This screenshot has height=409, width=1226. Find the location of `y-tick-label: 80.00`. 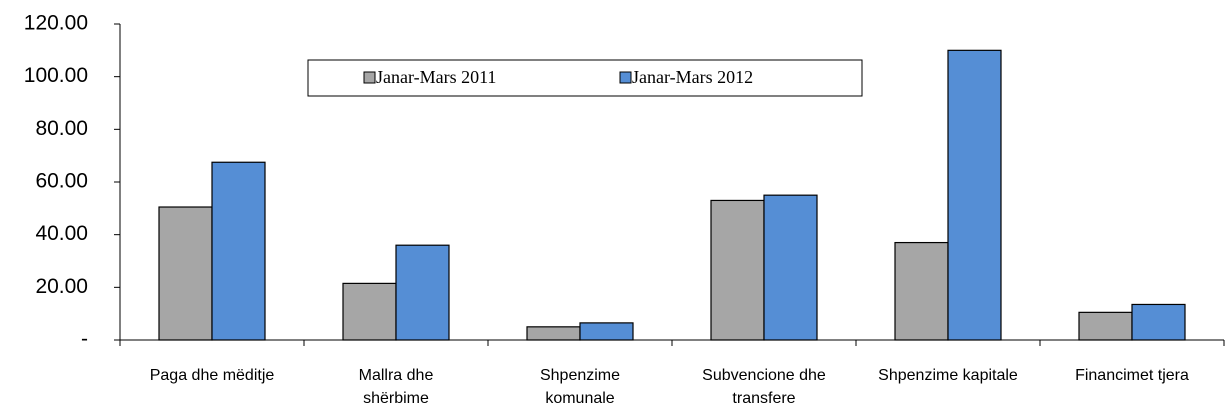

y-tick-label: 80.00 is located at coordinates (61, 128).